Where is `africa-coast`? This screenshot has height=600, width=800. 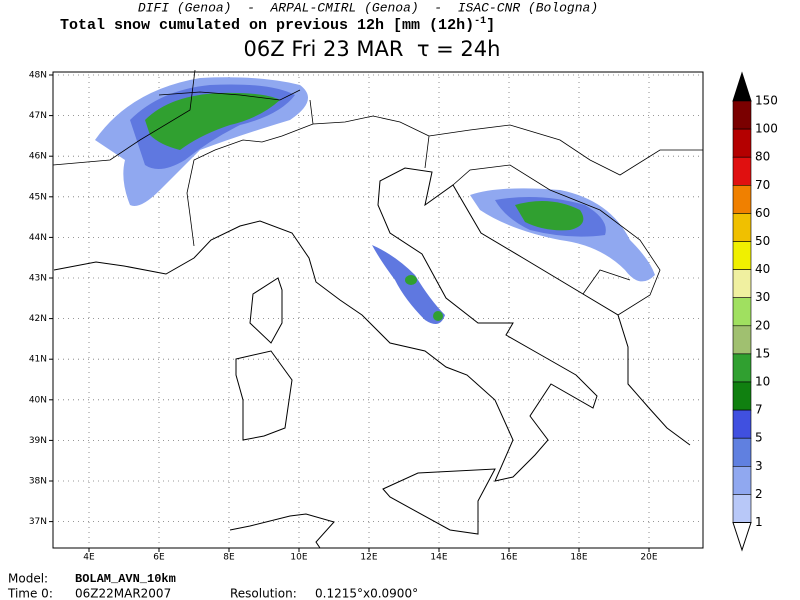 africa-coast is located at coordinates (282, 531).